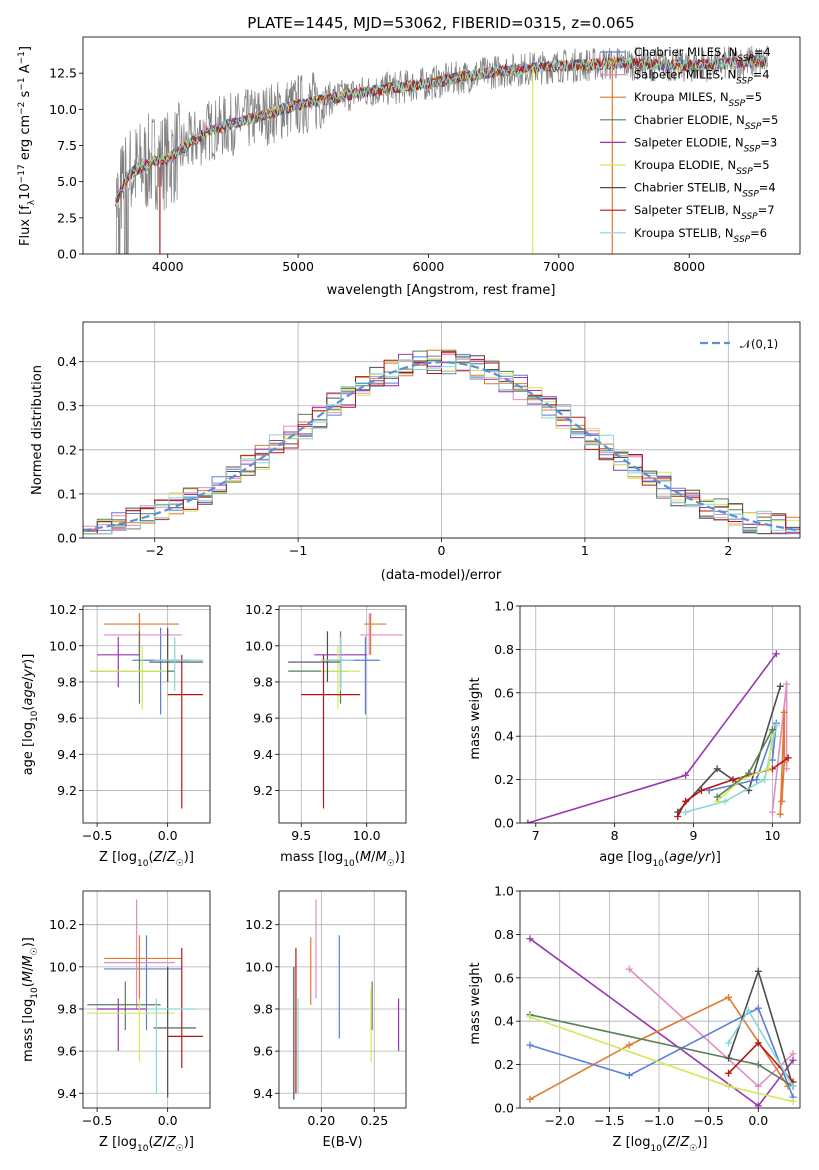 This screenshot has width=819, height=1170. What do you see at coordinates (759, 344) in the screenshot?
I see `legend-gaussian-label: 𝒩(0,1)` at bounding box center [759, 344].